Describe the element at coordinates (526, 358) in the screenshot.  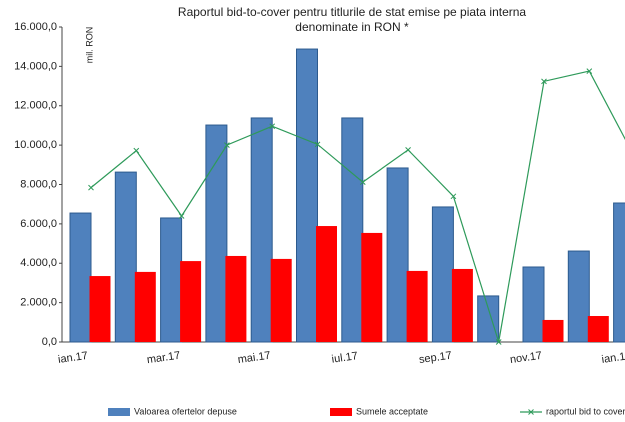
I see `x-tick-label: nov.17` at that location.